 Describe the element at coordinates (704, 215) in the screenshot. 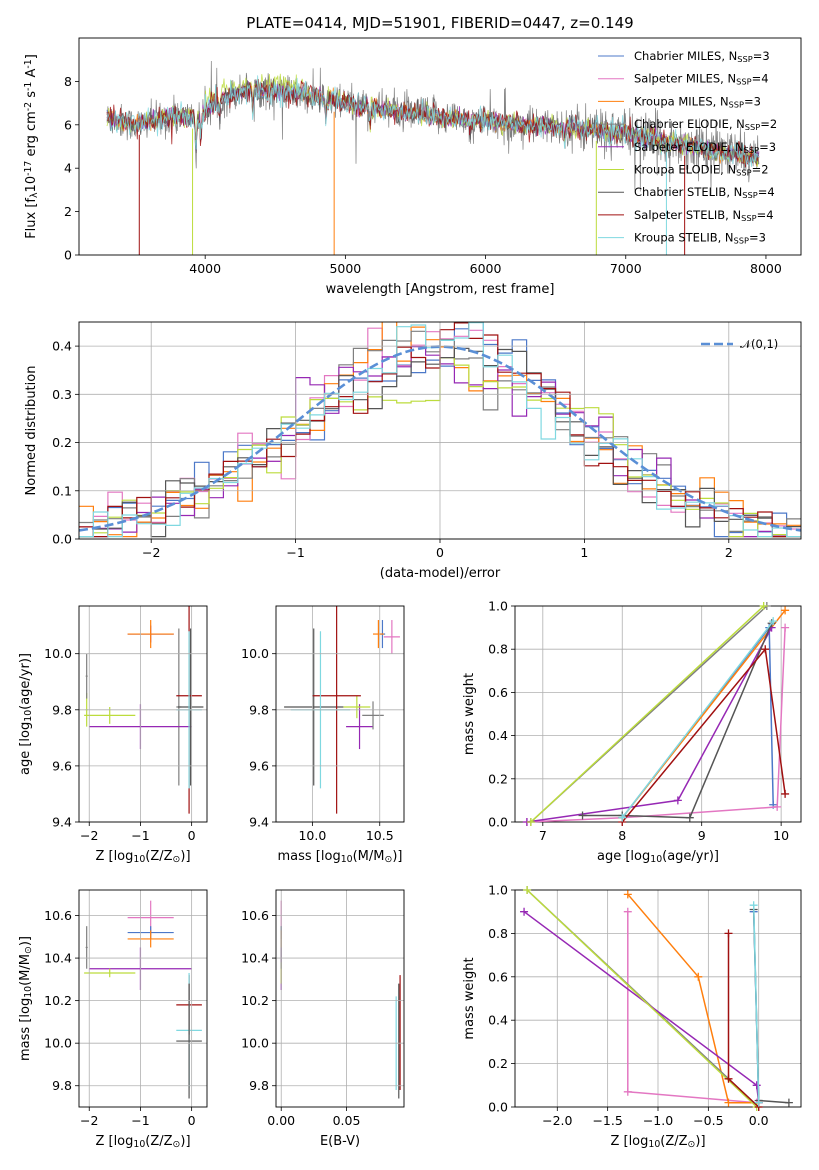

I see `legend-label: Salpeter STELIB, NSSP=4` at that location.